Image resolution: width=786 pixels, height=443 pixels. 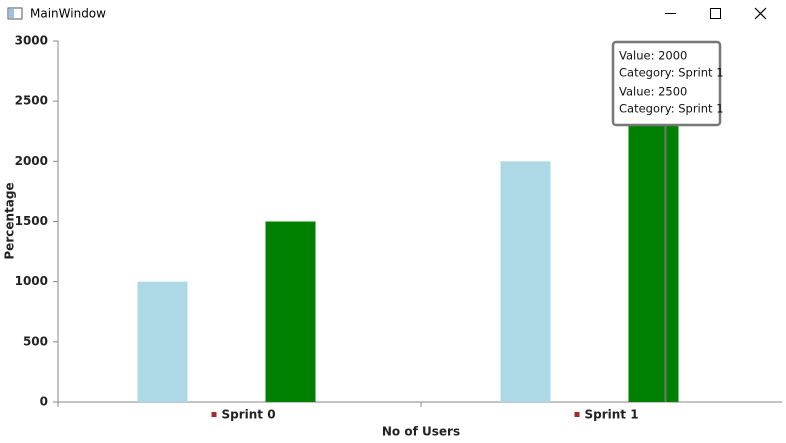 What do you see at coordinates (35, 341) in the screenshot?
I see `y-tick-label: 500` at bounding box center [35, 341].